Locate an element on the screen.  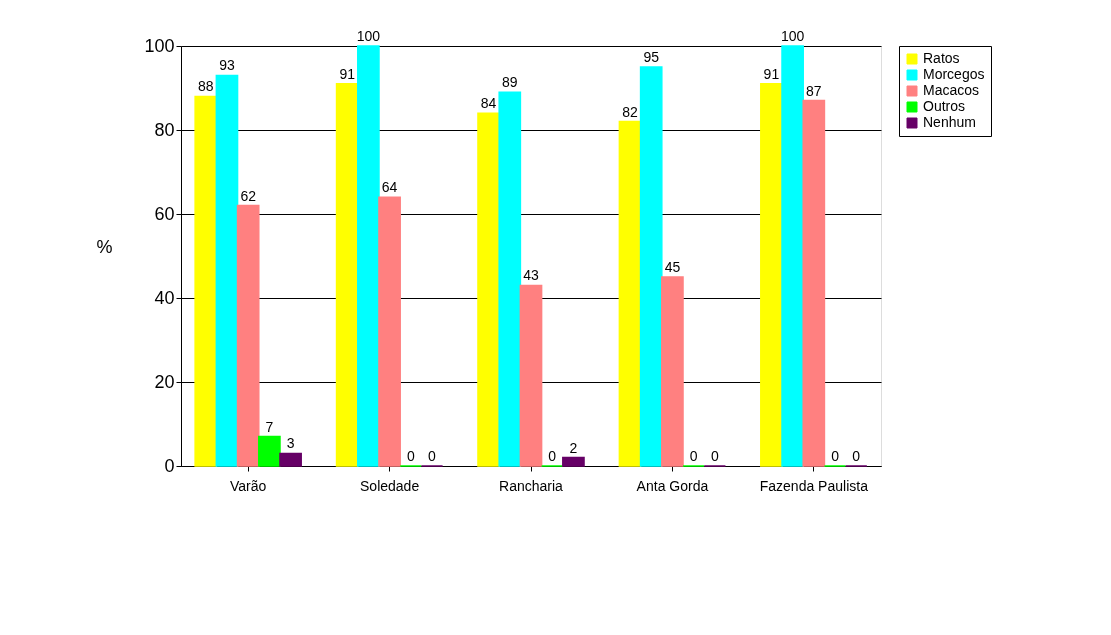
data-label: 64 is located at coordinates (389, 187).